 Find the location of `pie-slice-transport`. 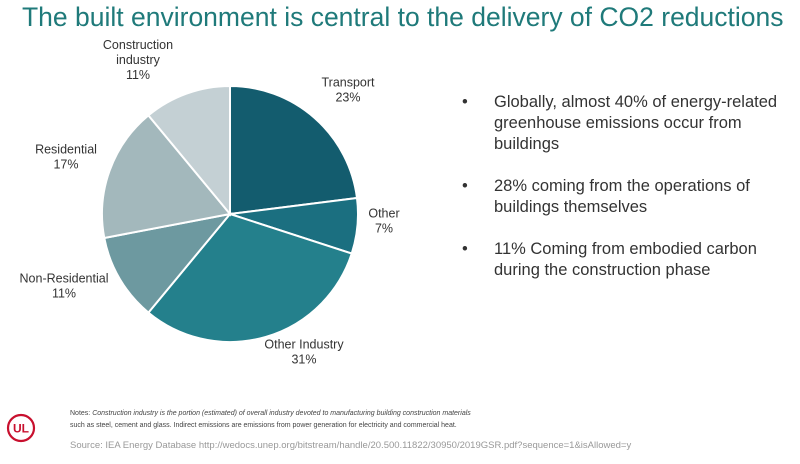

pie-slice-transport is located at coordinates (294, 150).